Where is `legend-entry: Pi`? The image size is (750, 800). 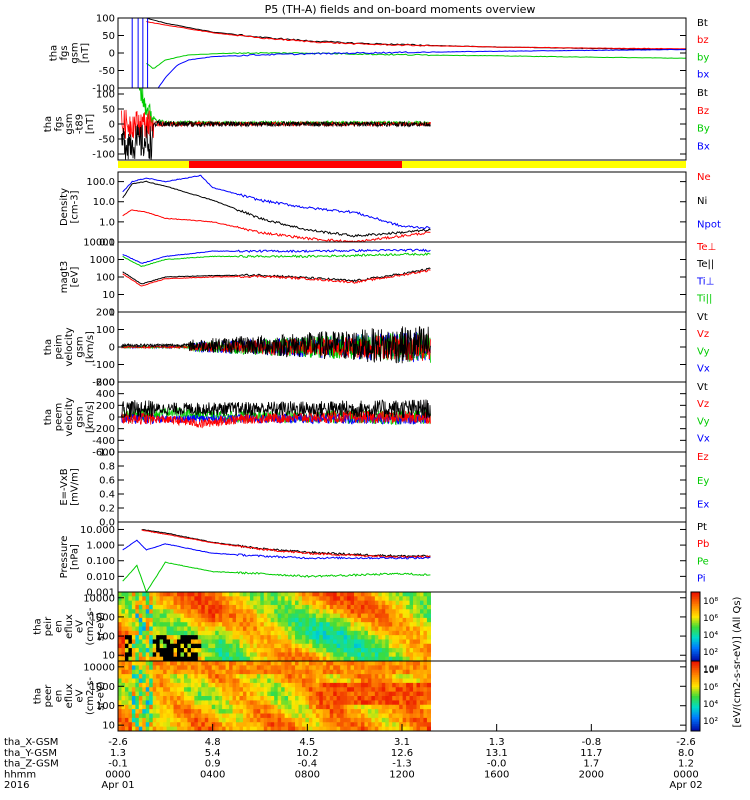 legend-entry: Pi is located at coordinates (701, 579).